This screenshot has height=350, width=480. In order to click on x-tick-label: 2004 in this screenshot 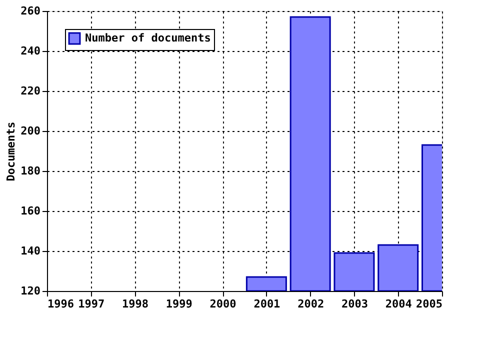, I will do `click(398, 304)`.